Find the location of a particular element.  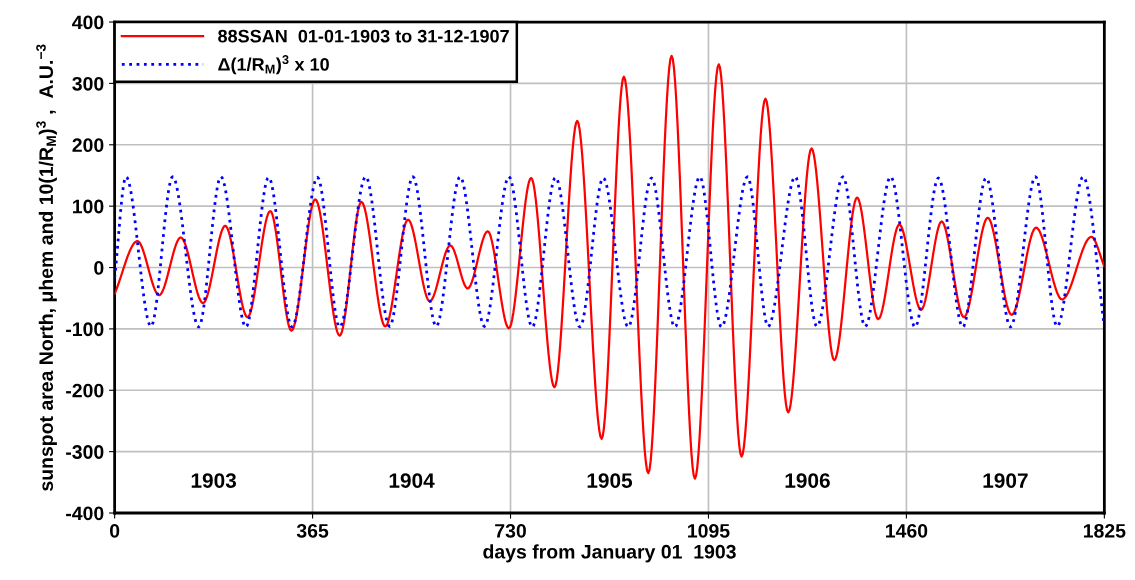

legend-label: Δ(1/R$_{M}$)$^{3}$ x 10 is located at coordinates (273, 65).